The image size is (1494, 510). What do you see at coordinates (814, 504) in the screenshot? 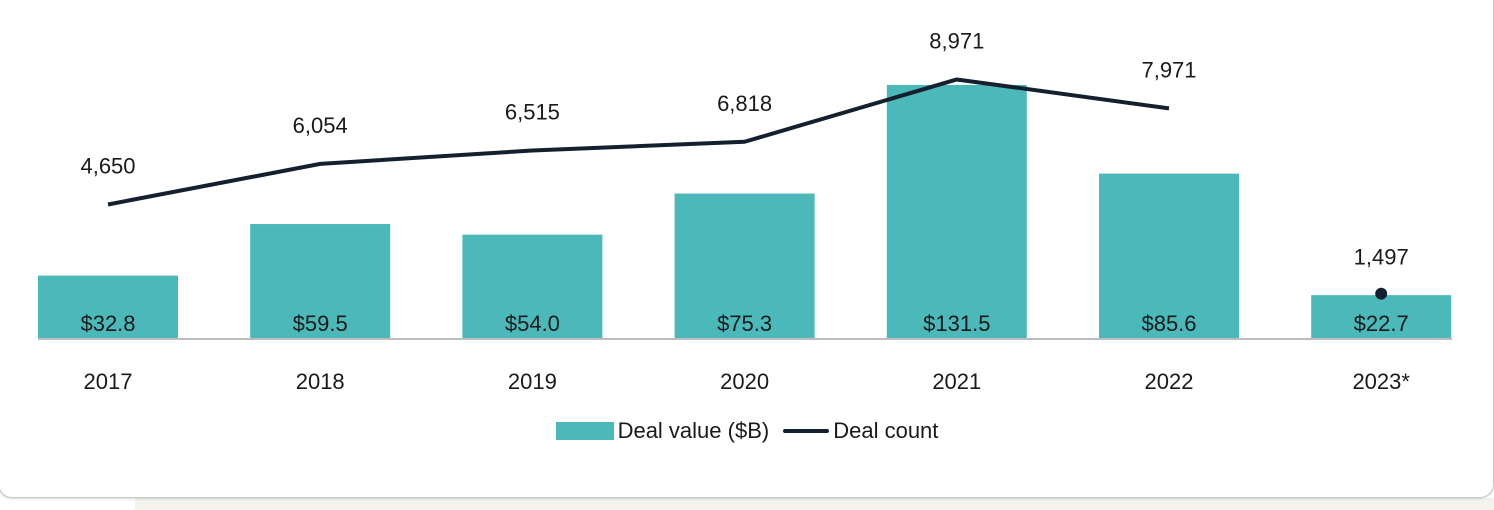
I see `page-background` at bounding box center [814, 504].